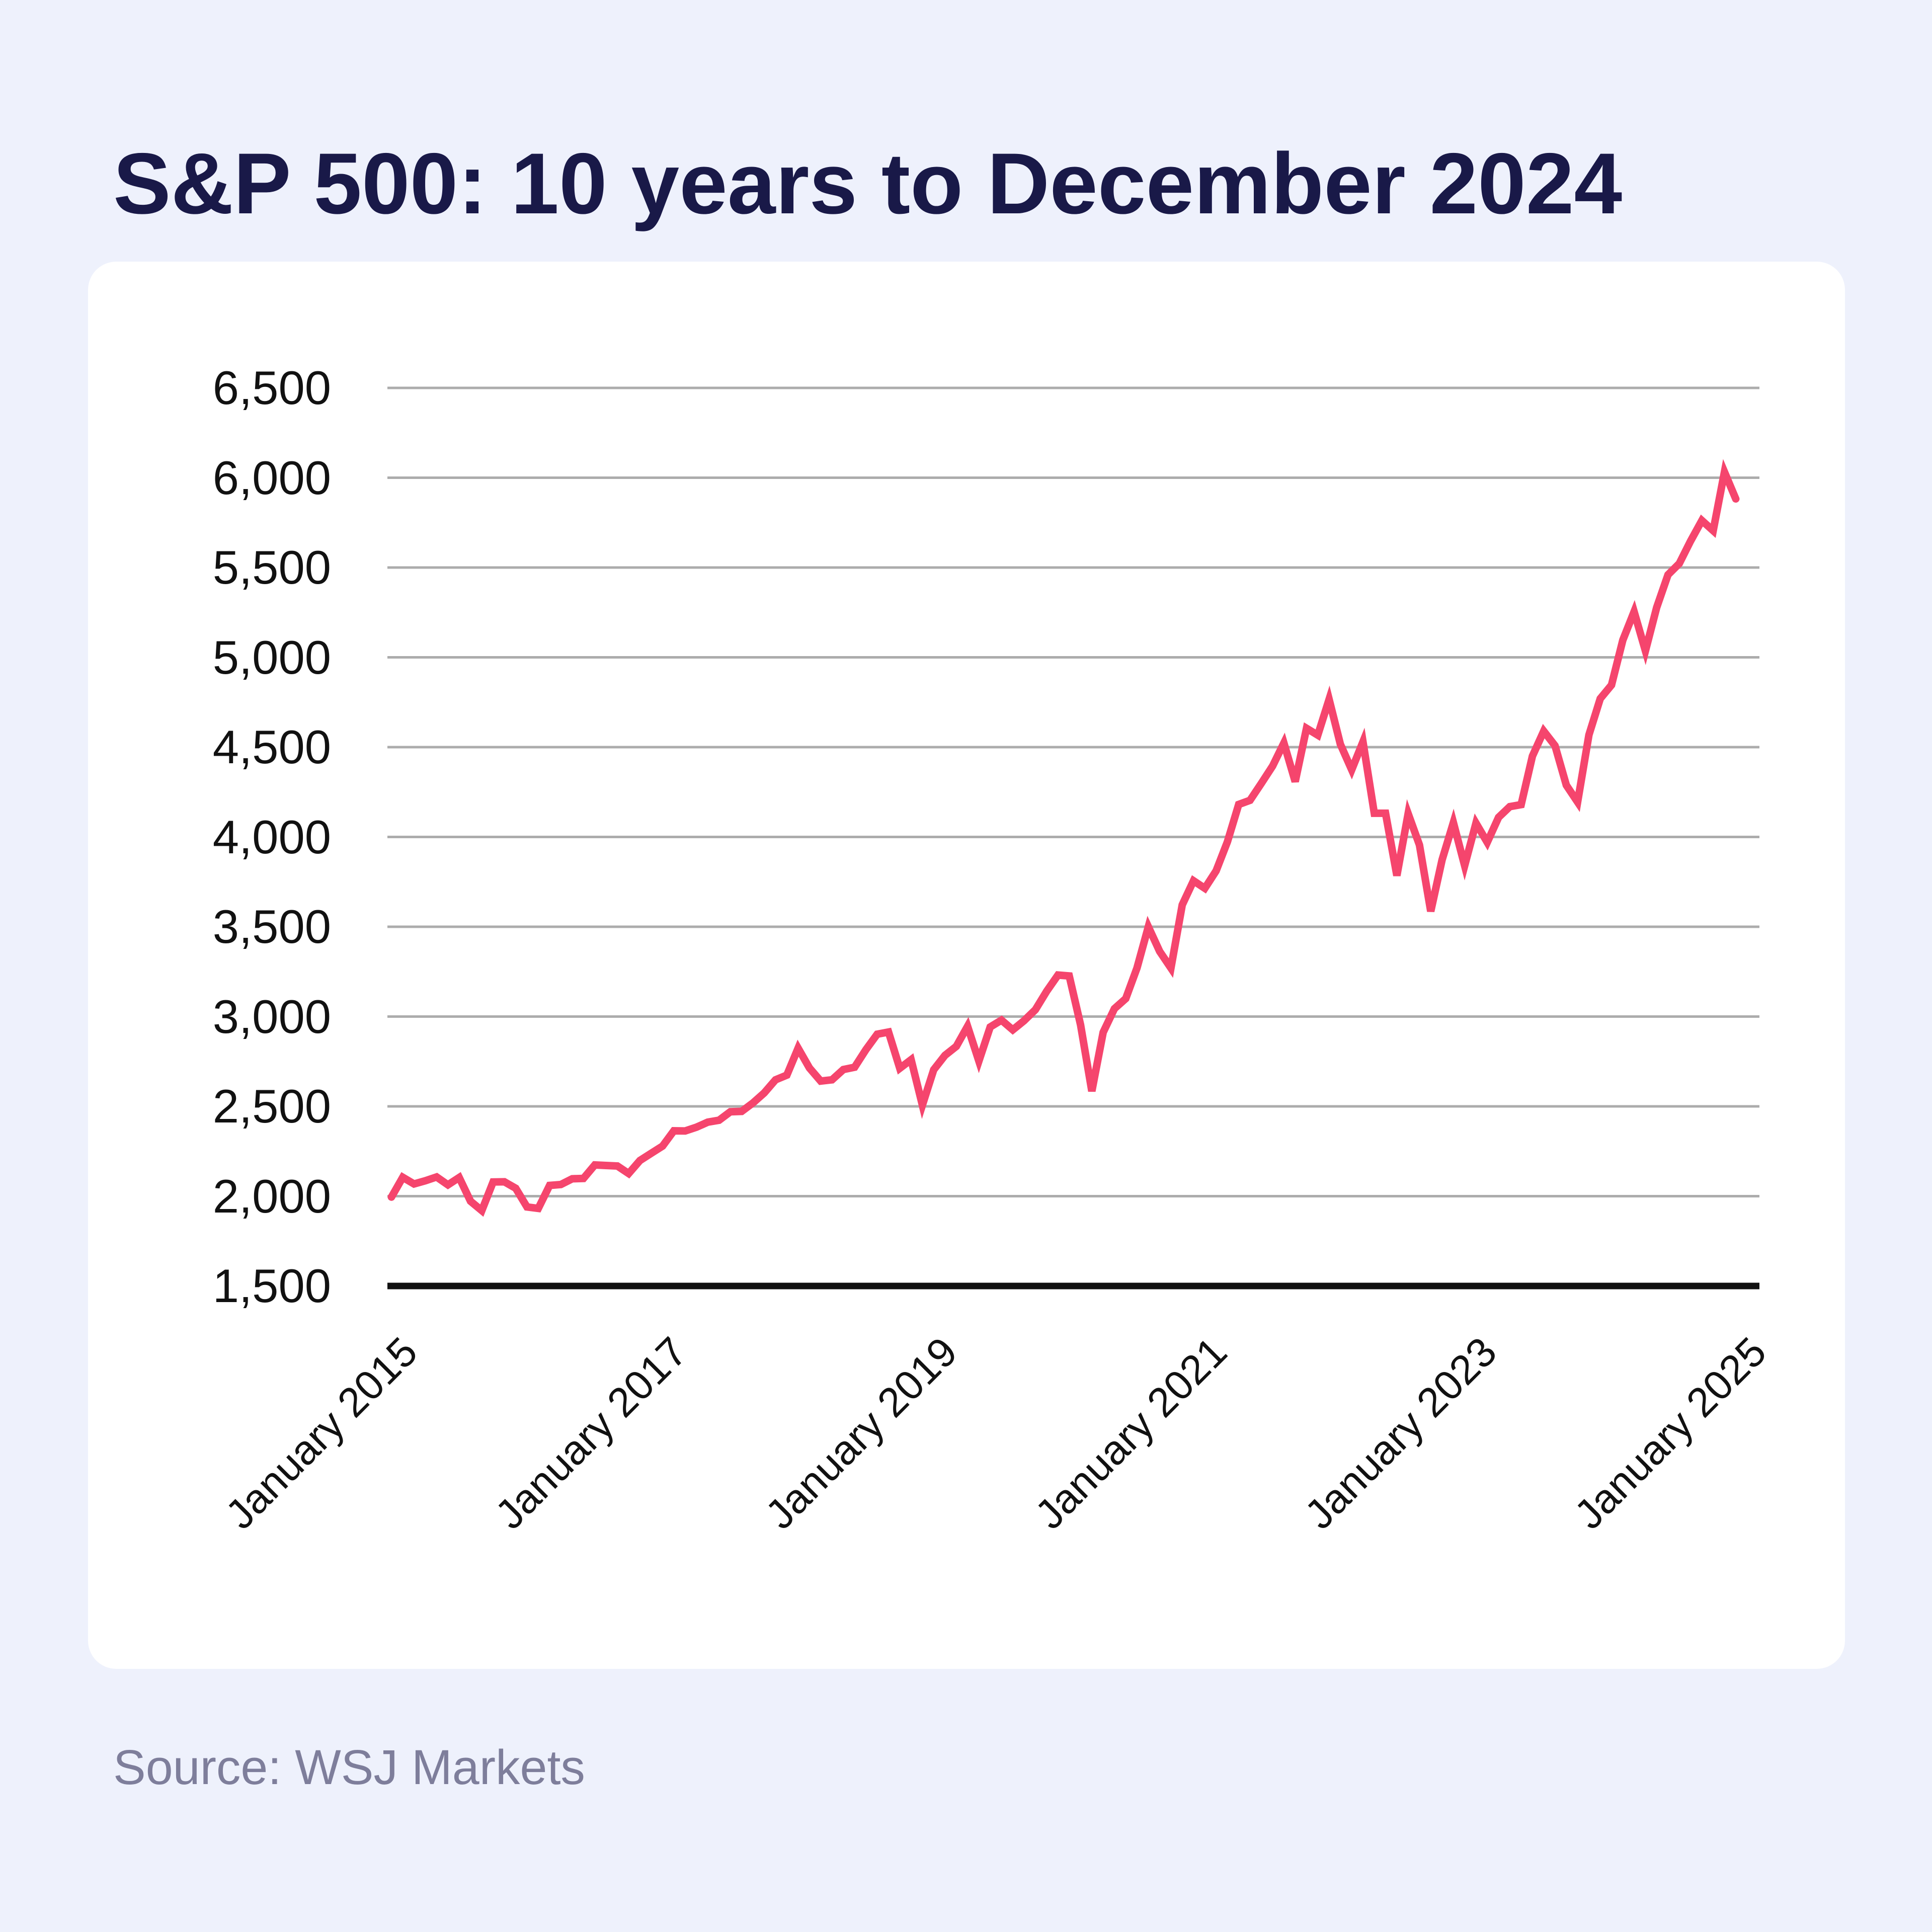  Describe the element at coordinates (271, 478) in the screenshot. I see `y-axis-tick-label: 6,000` at that location.